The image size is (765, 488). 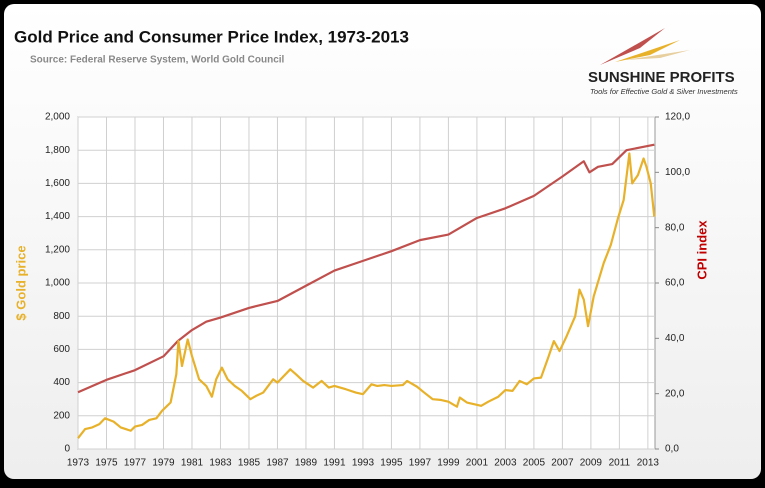 I want to click on logo-text: SUNSHINE PROFITS, so click(x=661, y=77).